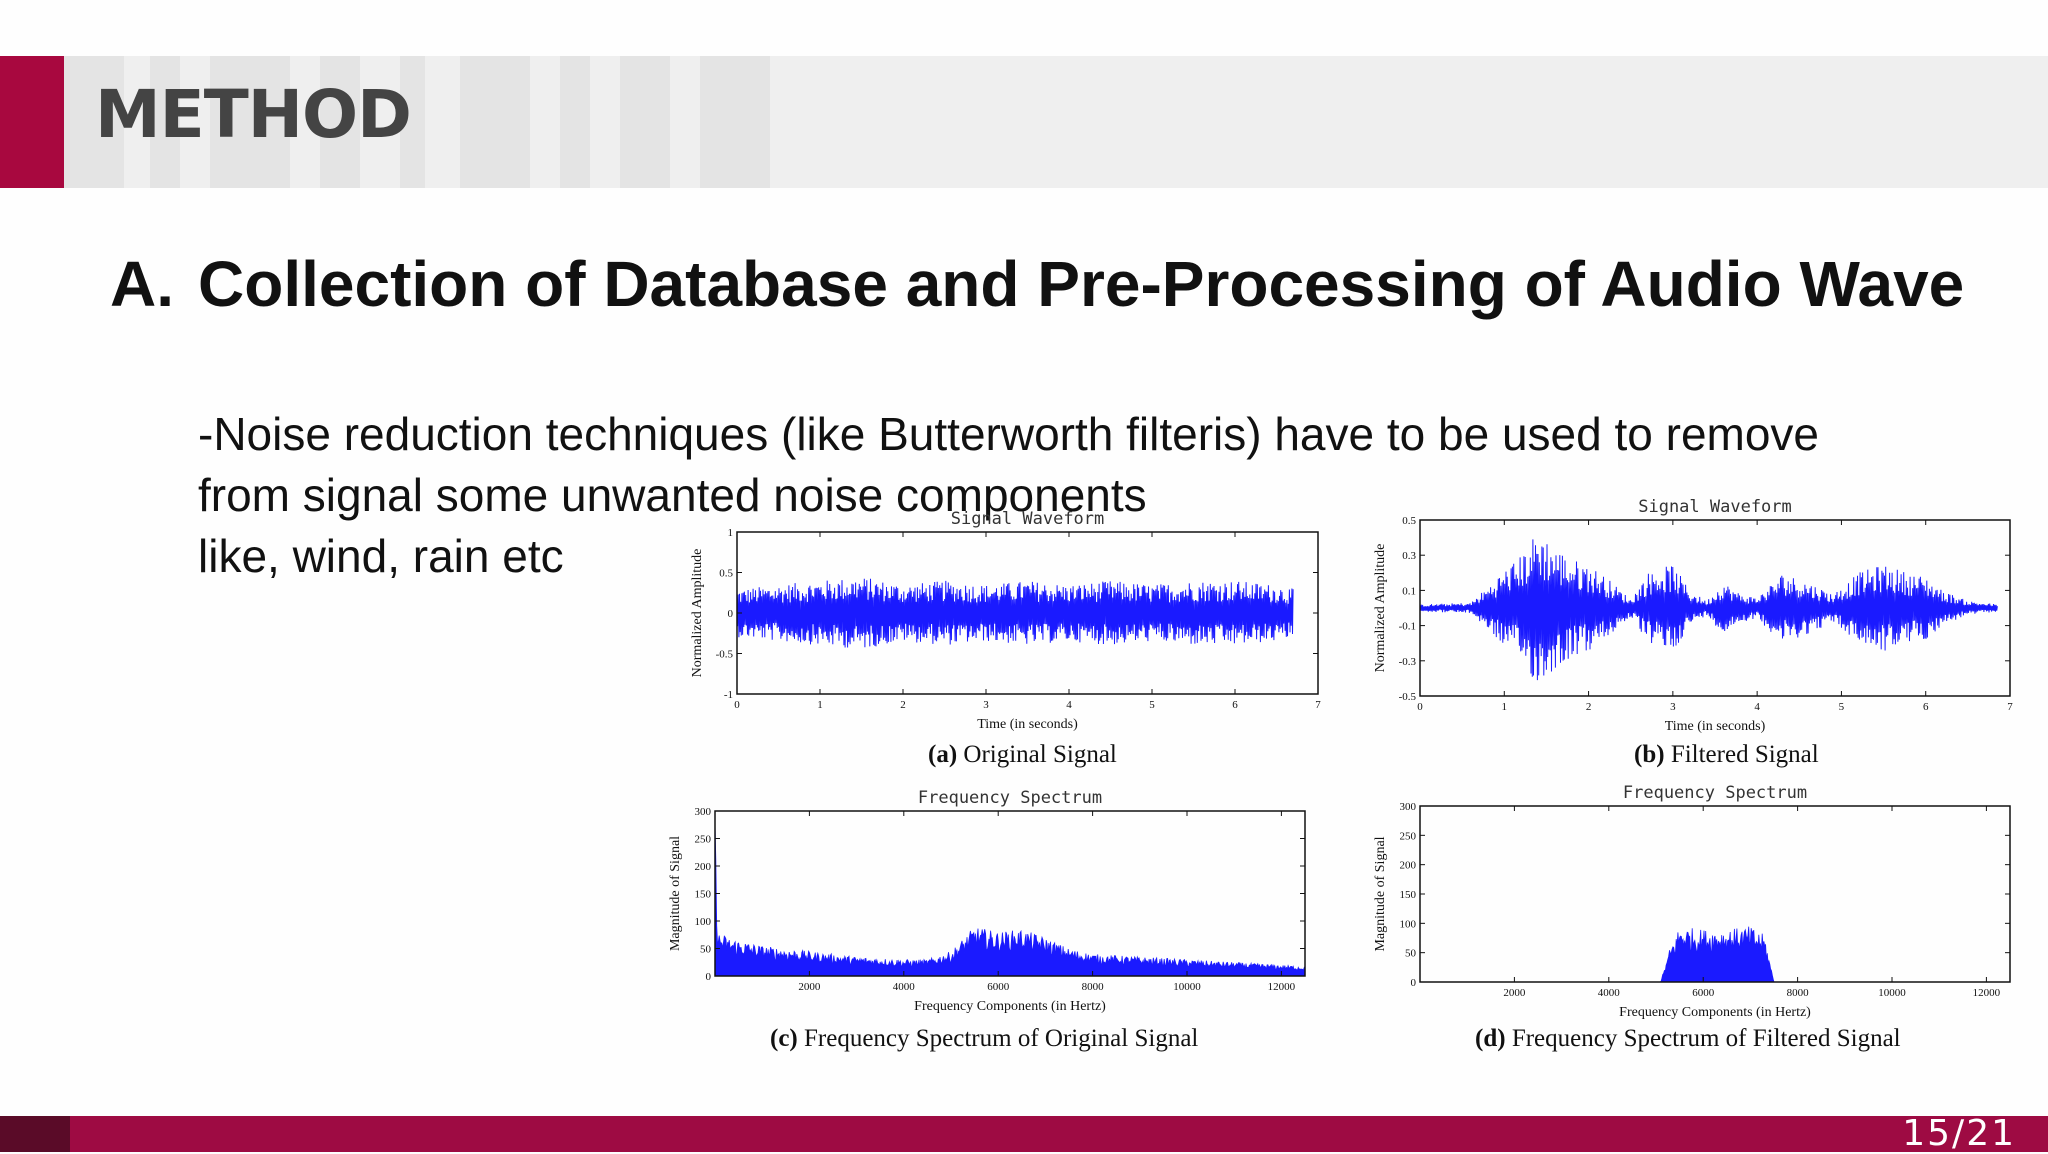 This screenshot has width=2048, height=1154. I want to click on caption-original-signal: (a) Original Signal, so click(1022, 755).